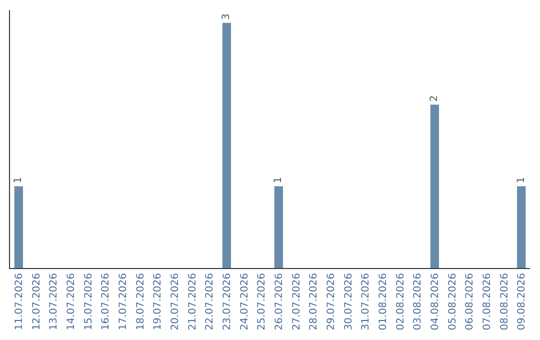  Describe the element at coordinates (296, 301) in the screenshot. I see `x-tick-label: 27.07.2026` at that location.